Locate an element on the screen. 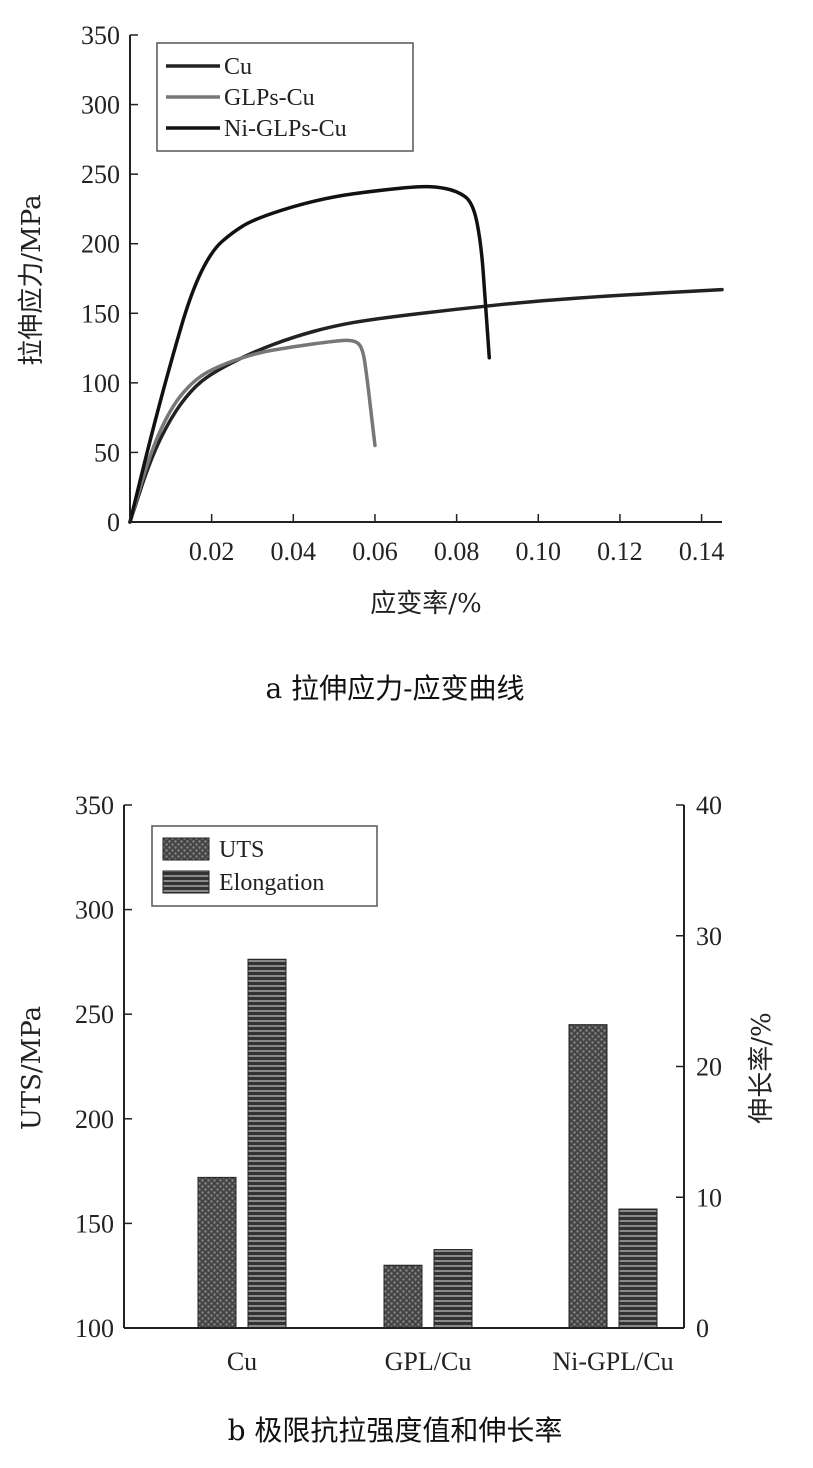 The width and height of the screenshot is (813, 1468). a-y-tick-label: 0 is located at coordinates (113, 522).